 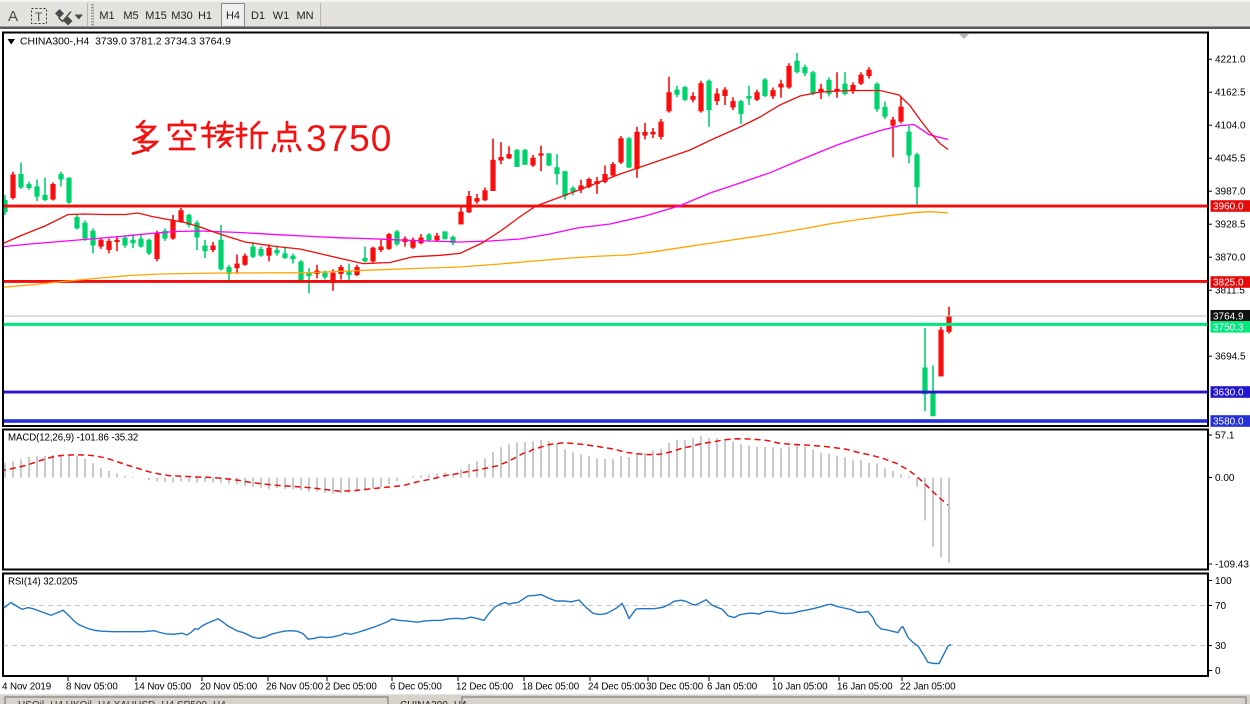 What do you see at coordinates (26, 687) in the screenshot?
I see `svg-text: 4 Nov 2019` at bounding box center [26, 687].